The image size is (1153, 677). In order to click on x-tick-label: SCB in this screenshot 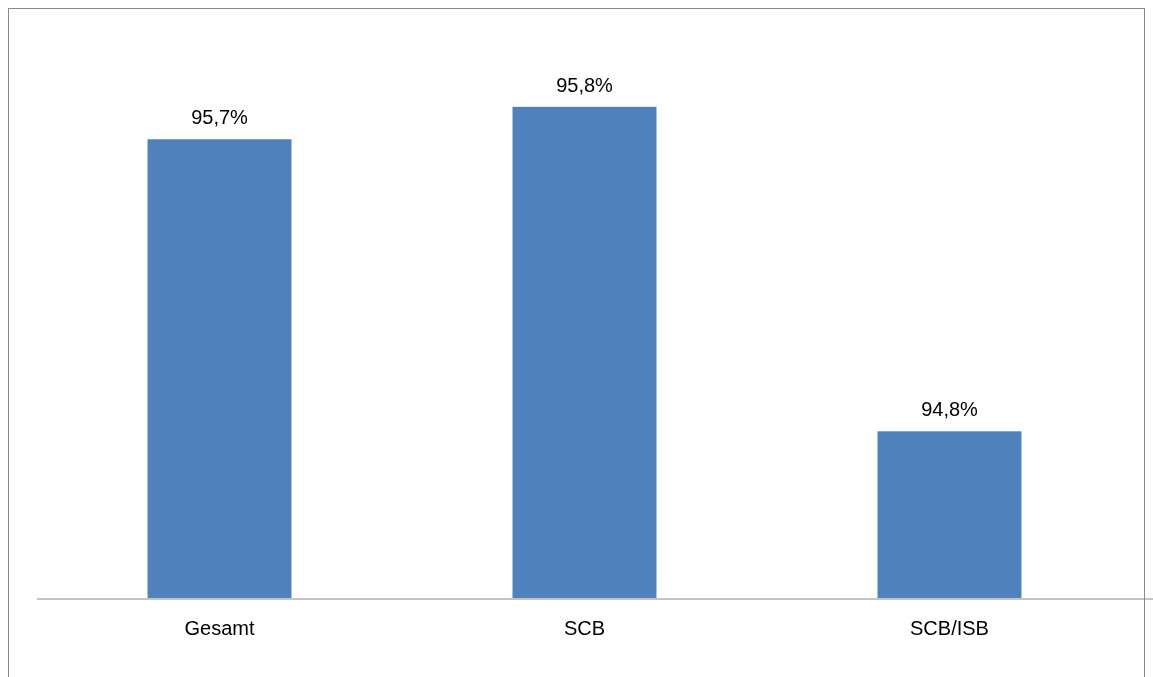, I will do `click(584, 628)`.